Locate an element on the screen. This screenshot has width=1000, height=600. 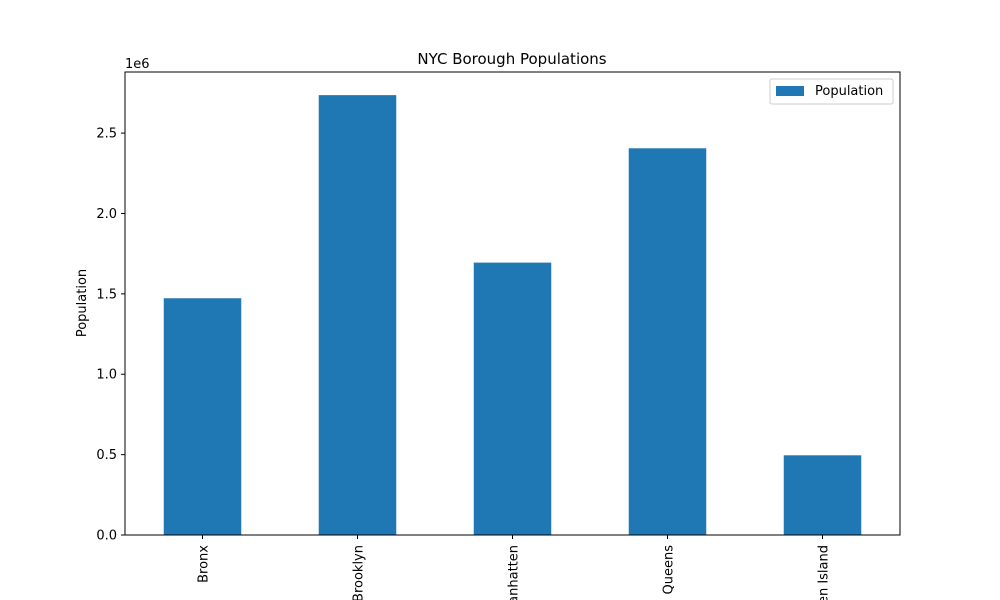
x-tick-label: Manhatten is located at coordinates (514, 572).